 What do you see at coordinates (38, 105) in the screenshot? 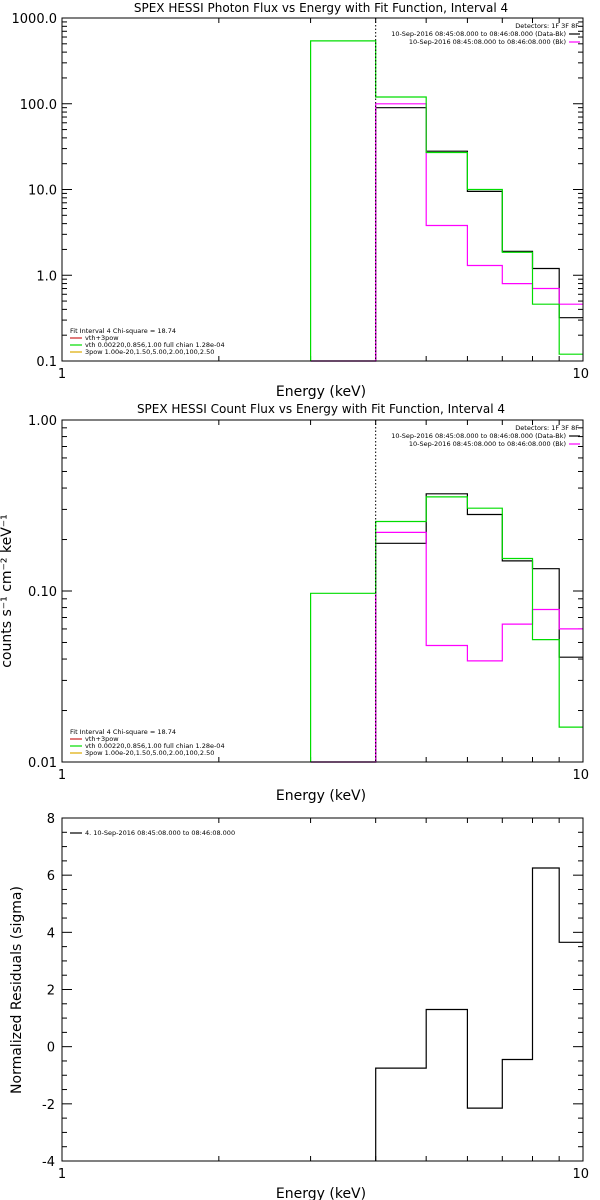
I see `y-tick-label: 100.0` at bounding box center [38, 105].